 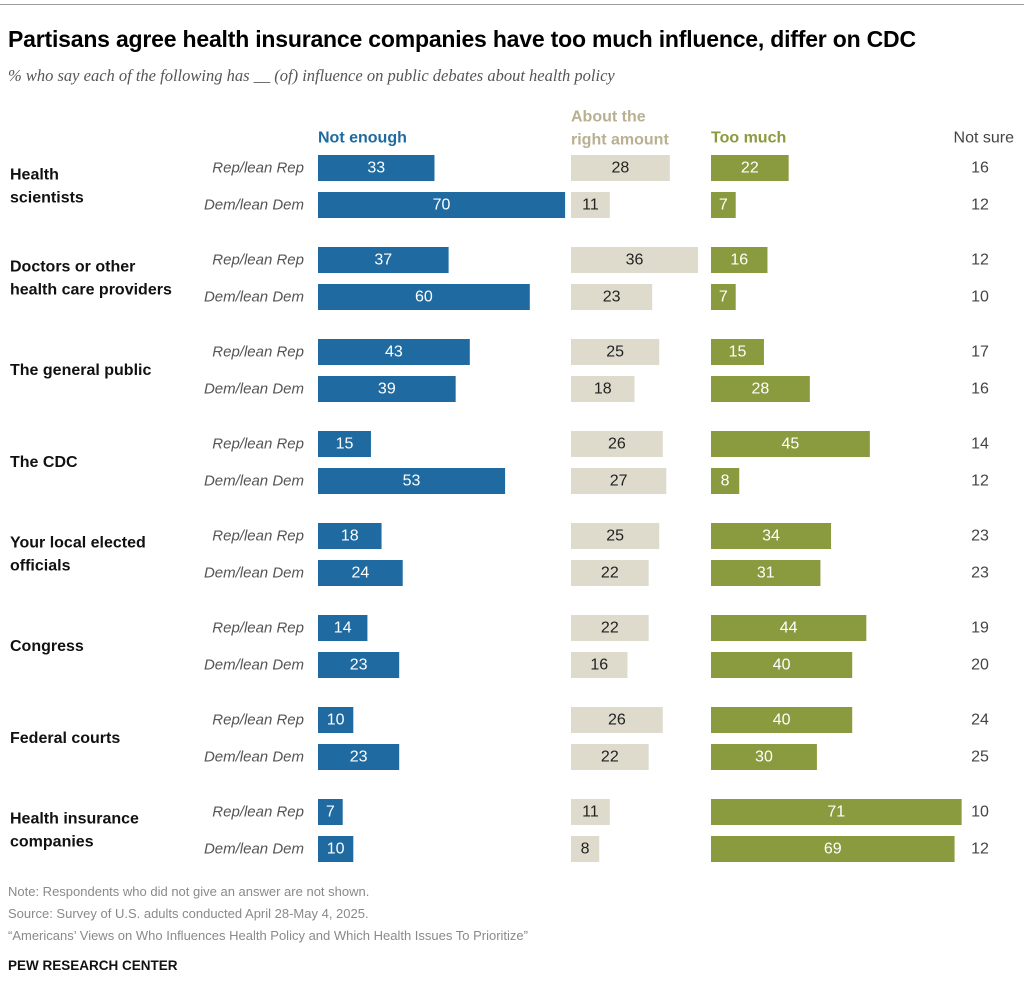 I want to click on value-label: 71, so click(x=836, y=812).